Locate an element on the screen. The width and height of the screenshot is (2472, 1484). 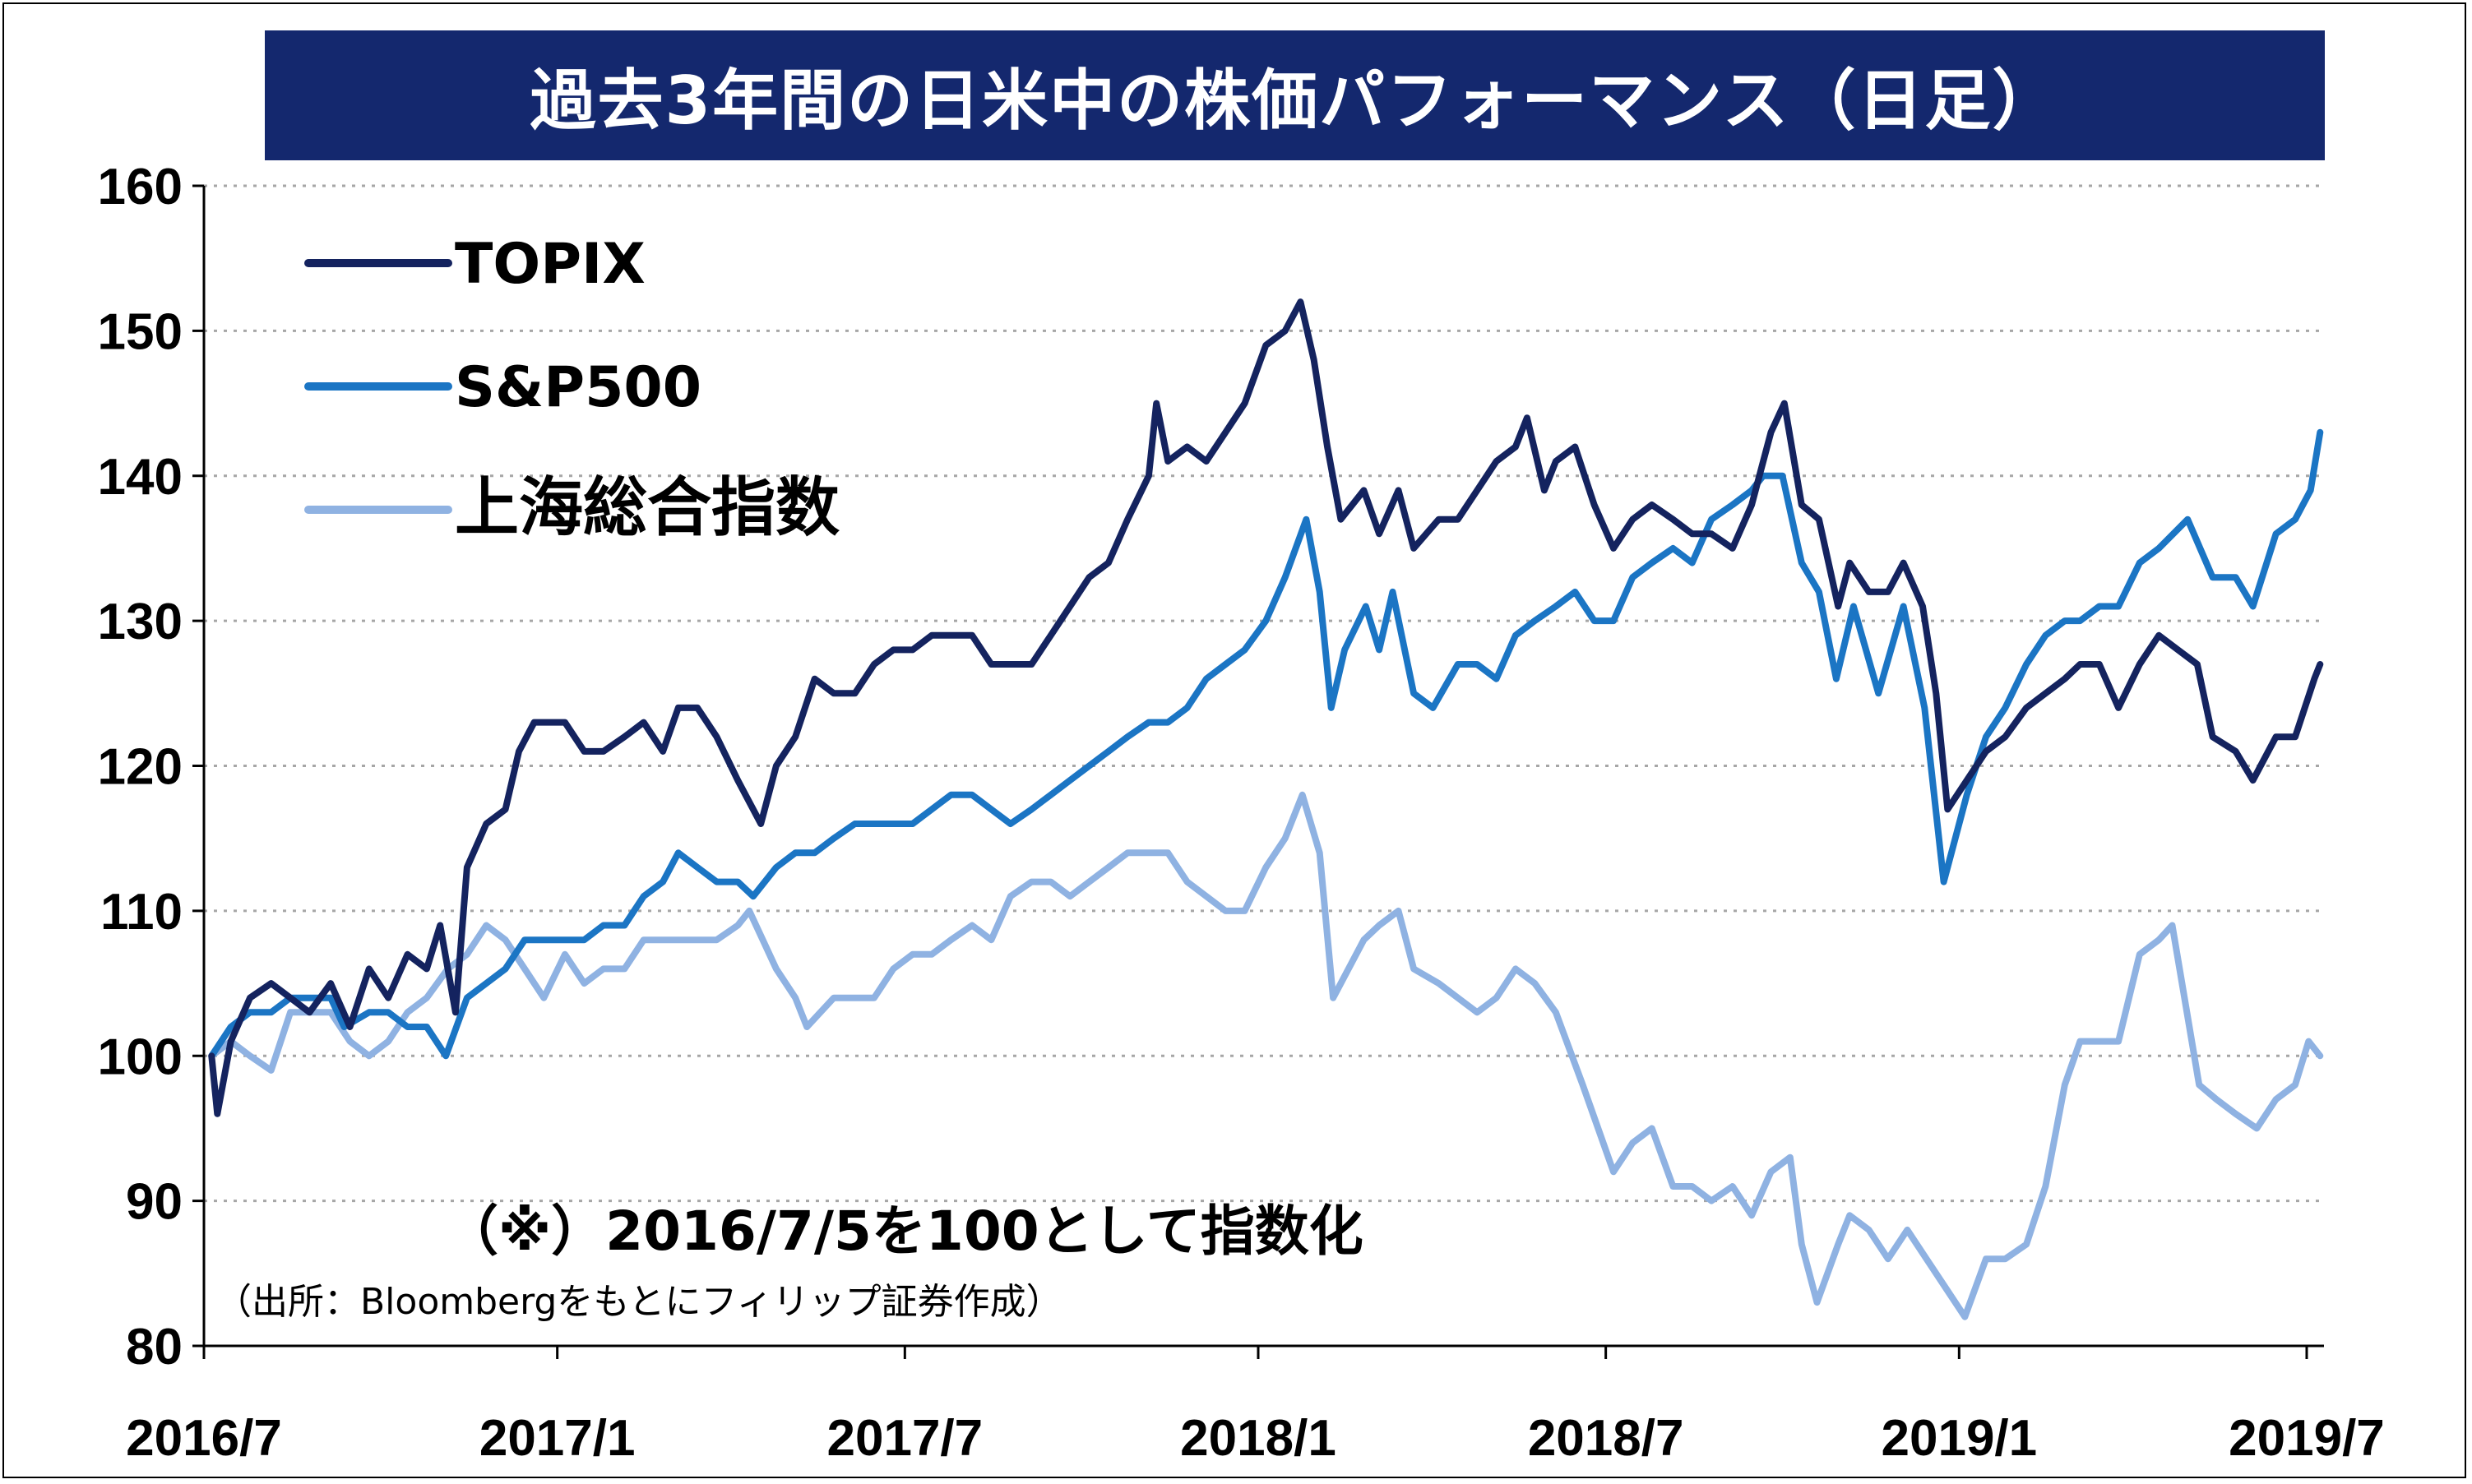
legend: TOPIX S&P500 上海総合指数 is located at coordinates (572, 388).